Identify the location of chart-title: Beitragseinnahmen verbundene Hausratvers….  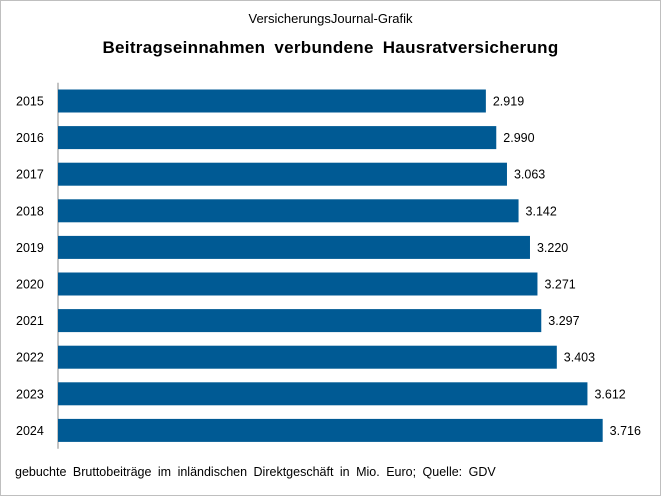
(330, 47).